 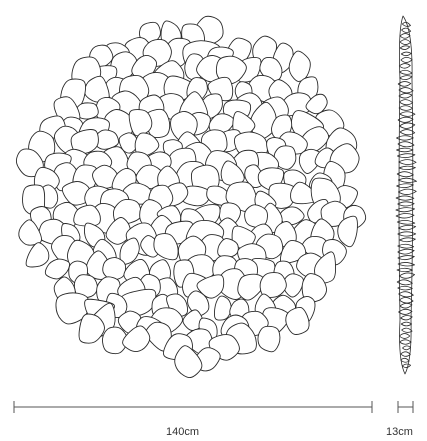 I want to click on width-label: 140cm, so click(x=183, y=432).